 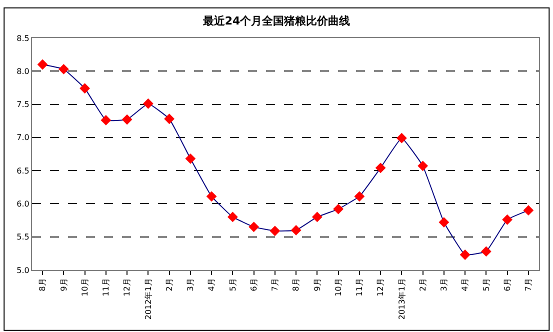 What do you see at coordinates (23, 204) in the screenshot?
I see `y-tick-label: 6.0` at bounding box center [23, 204].